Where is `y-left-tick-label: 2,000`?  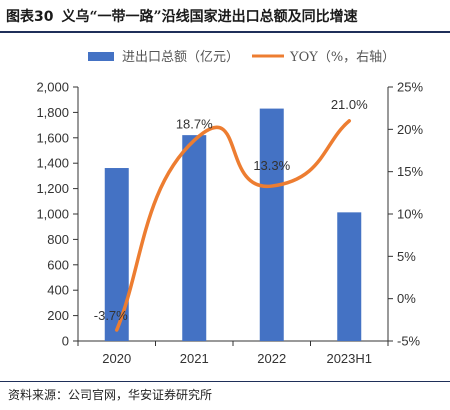 y-left-tick-label: 2,000 is located at coordinates (52, 87).